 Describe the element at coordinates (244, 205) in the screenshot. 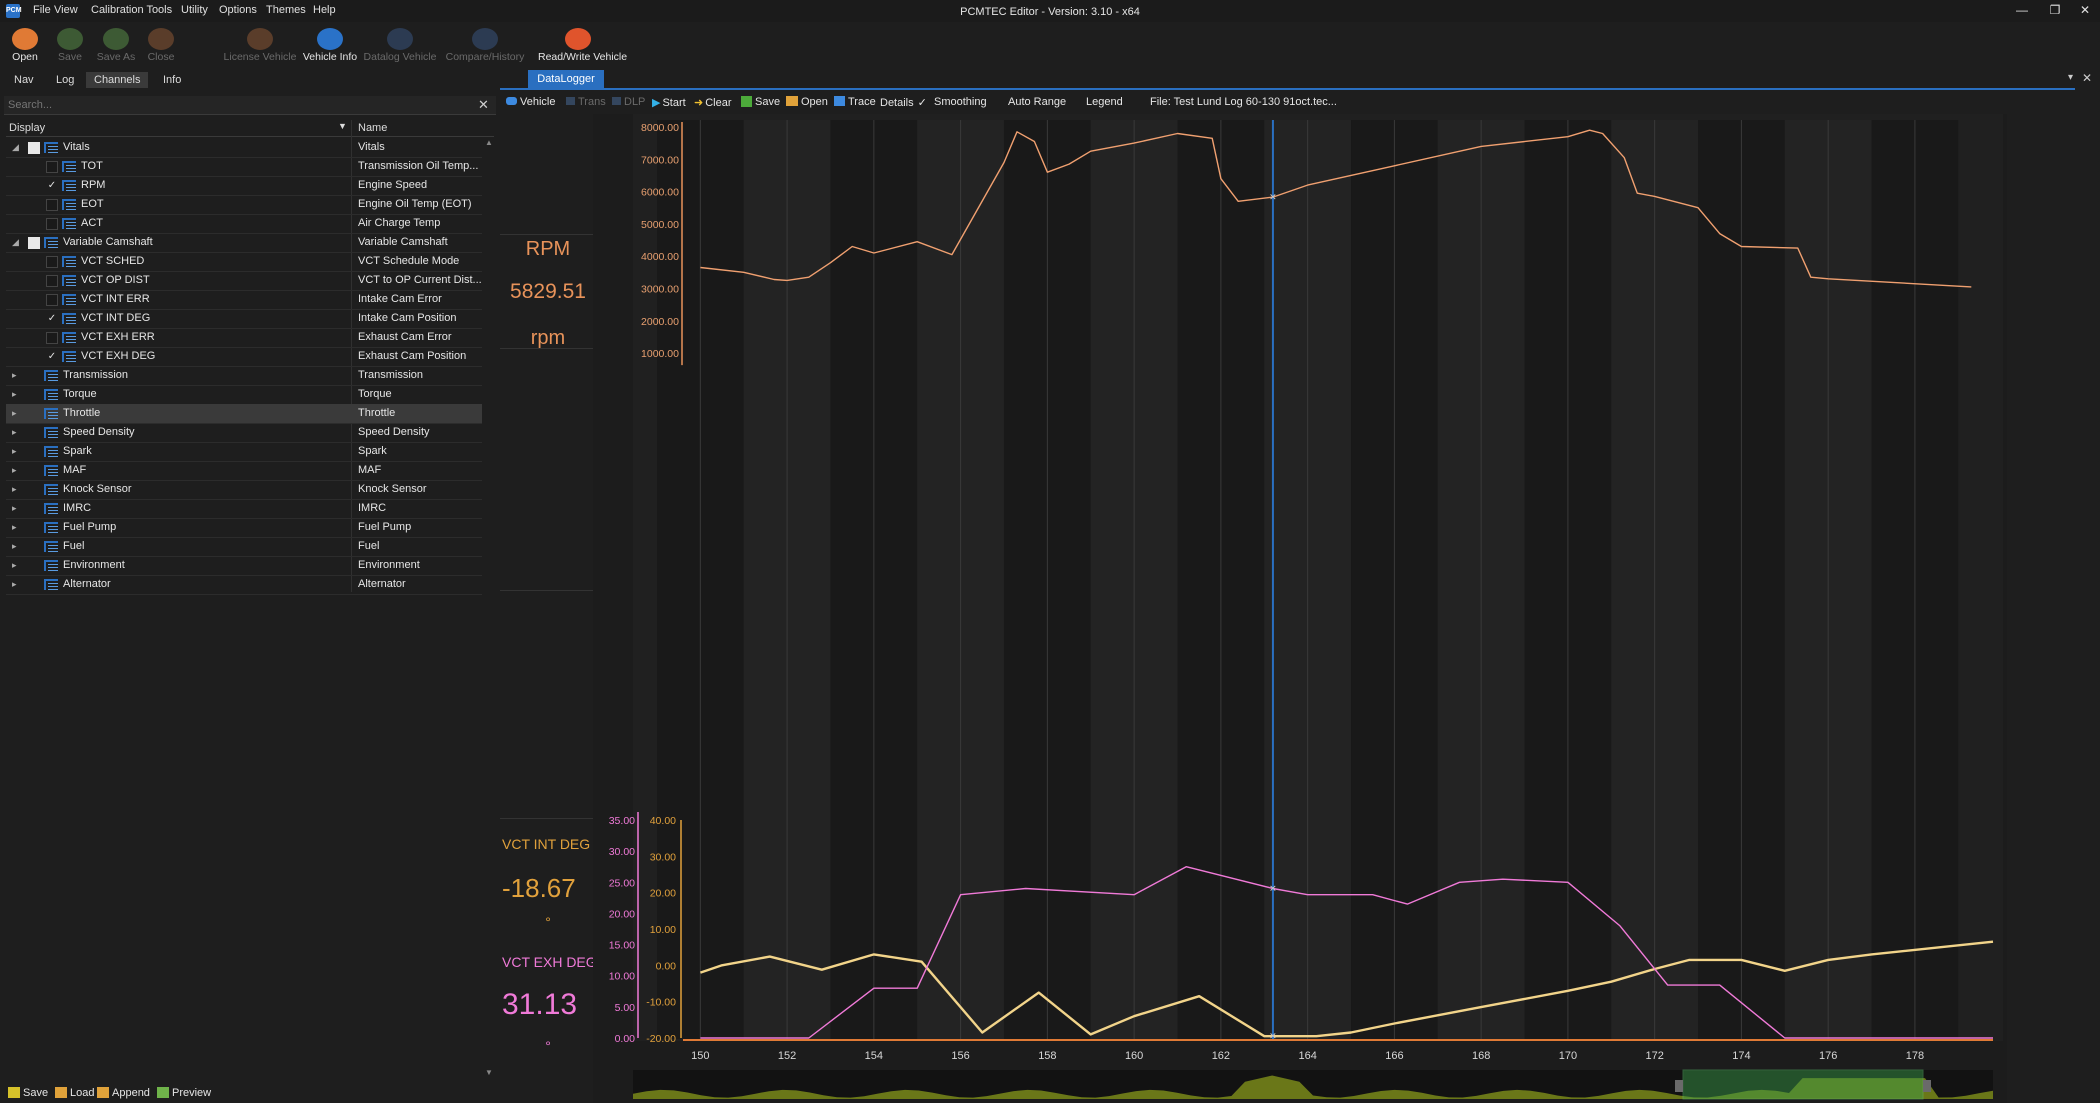

I see `tree-row: EOT Engine Oil Temp (EOT)` at that location.